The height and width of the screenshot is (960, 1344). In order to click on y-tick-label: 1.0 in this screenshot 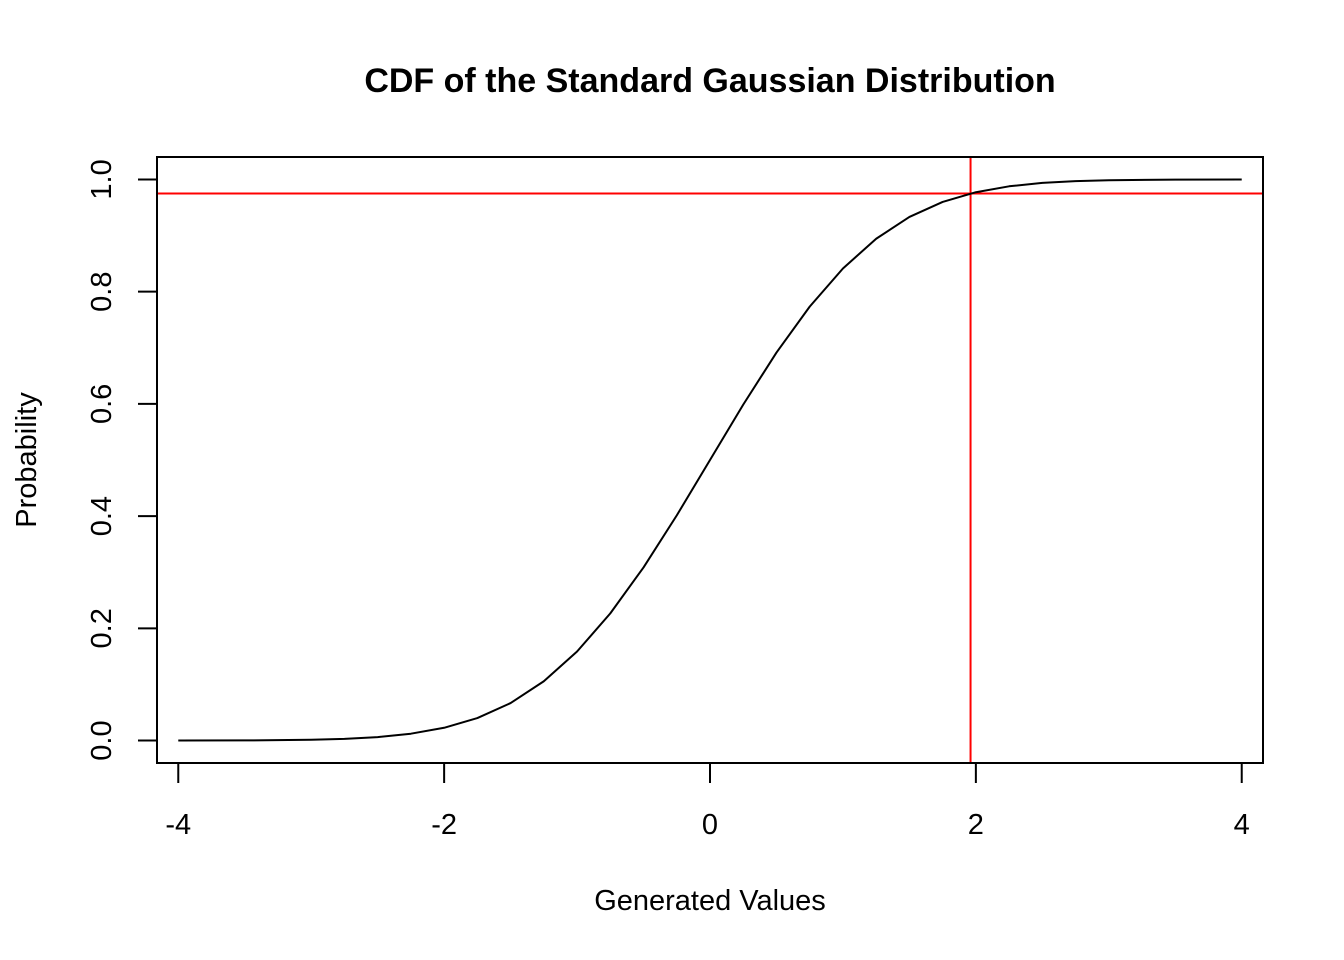, I will do `click(102, 179)`.